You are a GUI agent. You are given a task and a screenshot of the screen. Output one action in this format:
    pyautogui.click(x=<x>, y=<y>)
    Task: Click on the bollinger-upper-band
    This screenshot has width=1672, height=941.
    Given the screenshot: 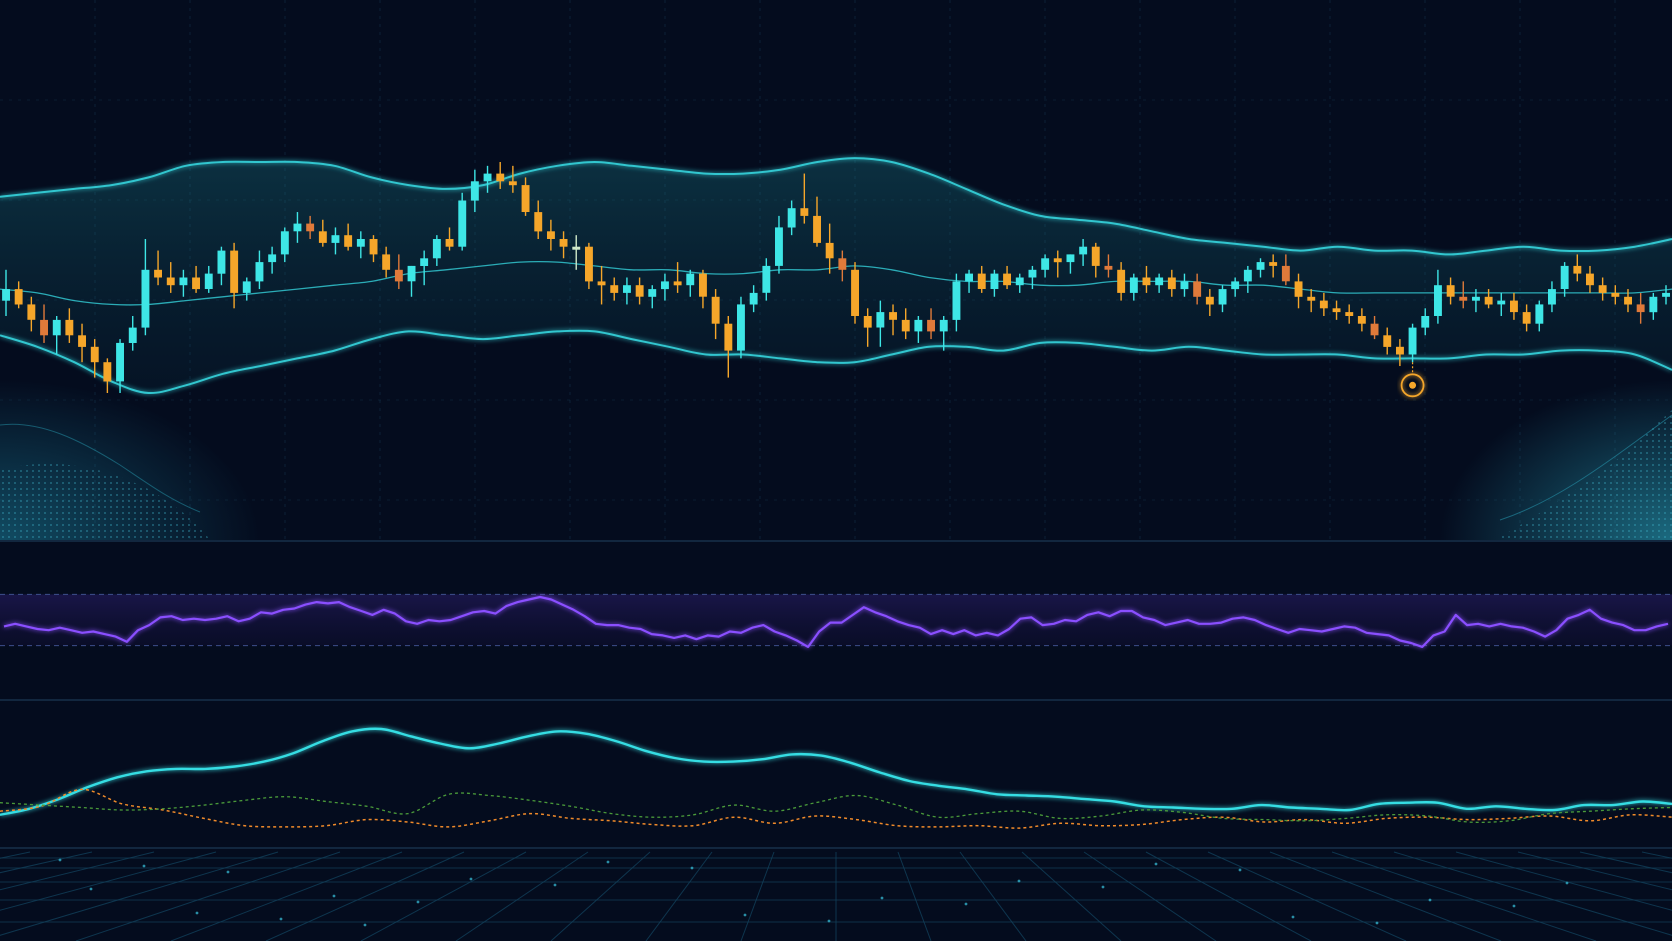 What is the action you would take?
    pyautogui.click(x=836, y=206)
    